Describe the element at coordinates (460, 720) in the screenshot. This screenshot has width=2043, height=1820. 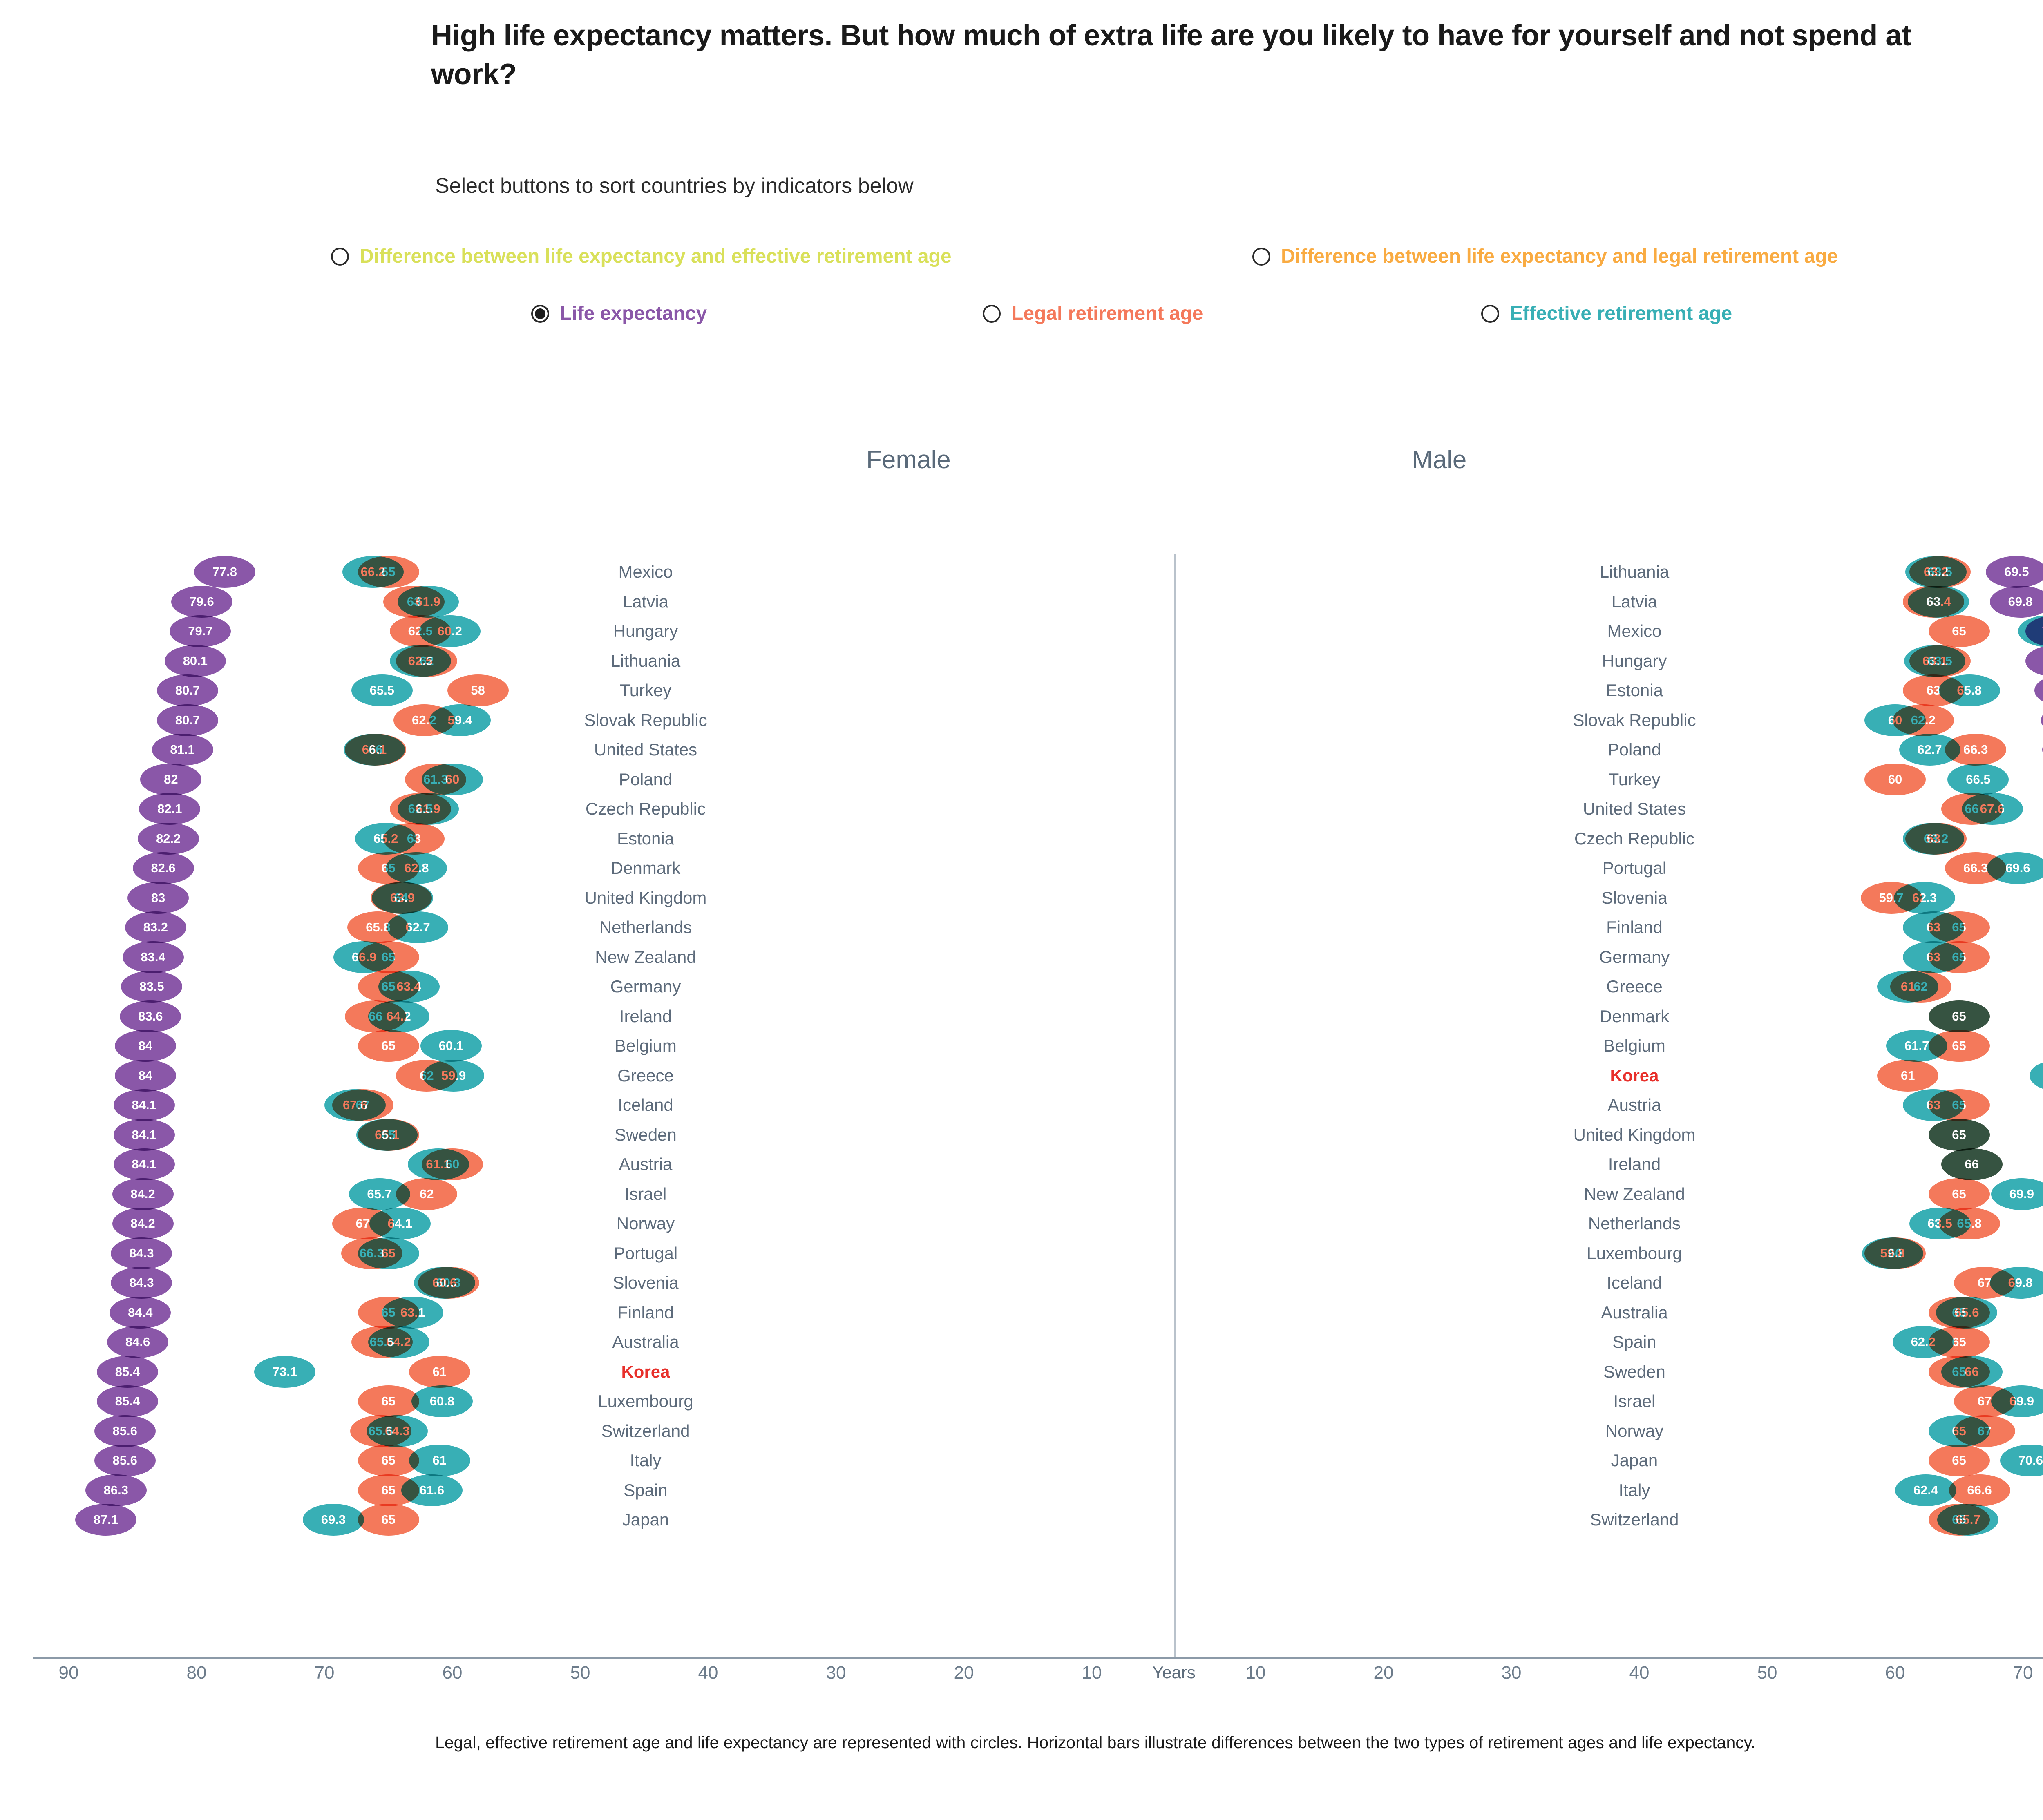
I see `bubble-female-effective-retirement: 59.4` at that location.